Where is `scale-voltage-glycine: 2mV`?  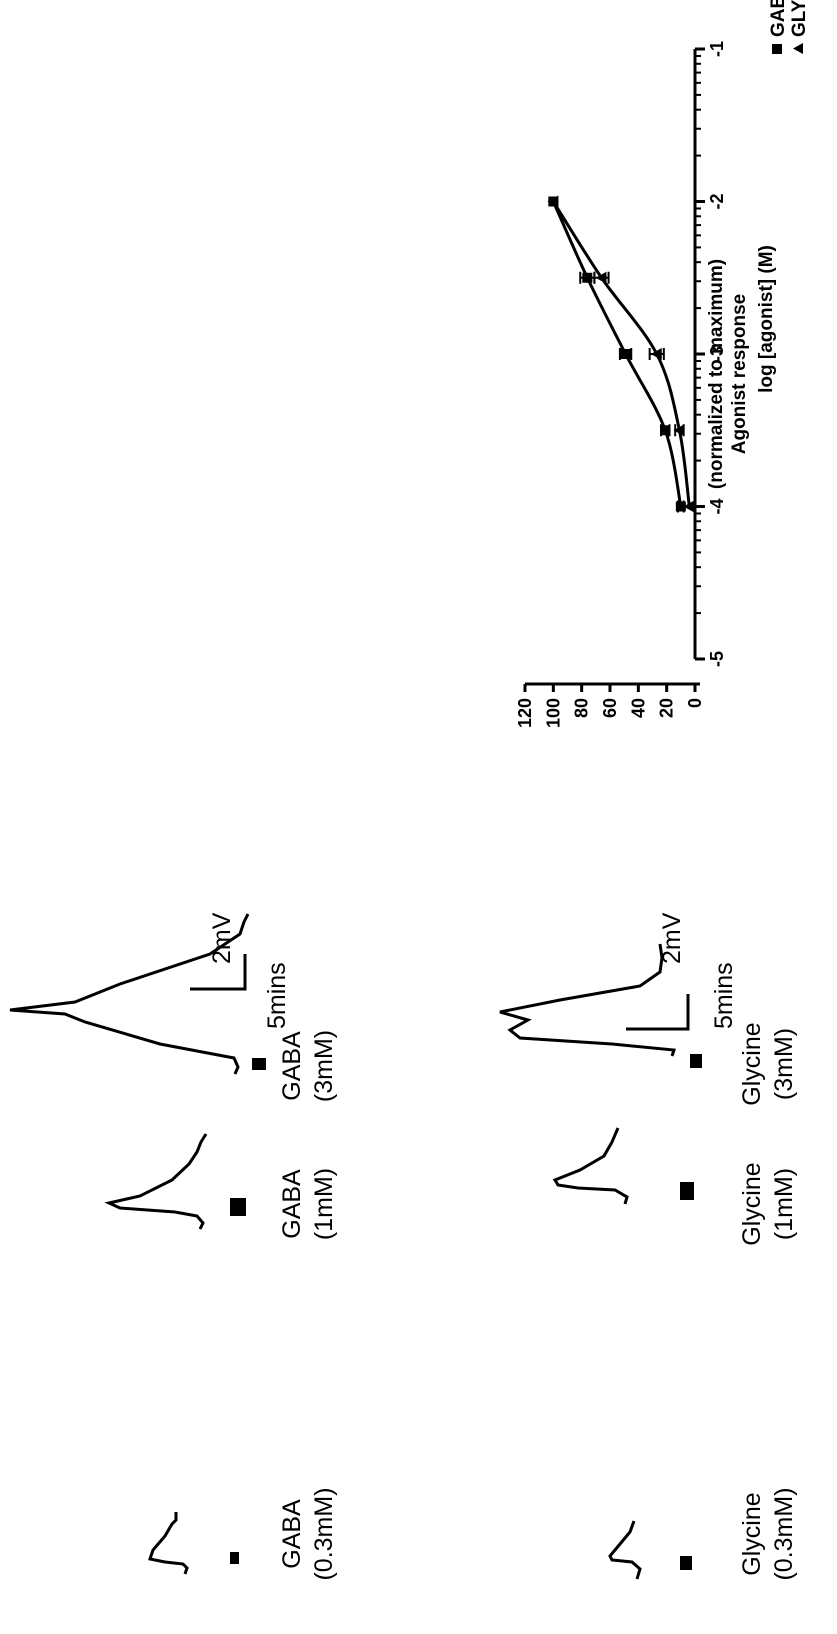 scale-voltage-glycine: 2mV is located at coordinates (672, 938).